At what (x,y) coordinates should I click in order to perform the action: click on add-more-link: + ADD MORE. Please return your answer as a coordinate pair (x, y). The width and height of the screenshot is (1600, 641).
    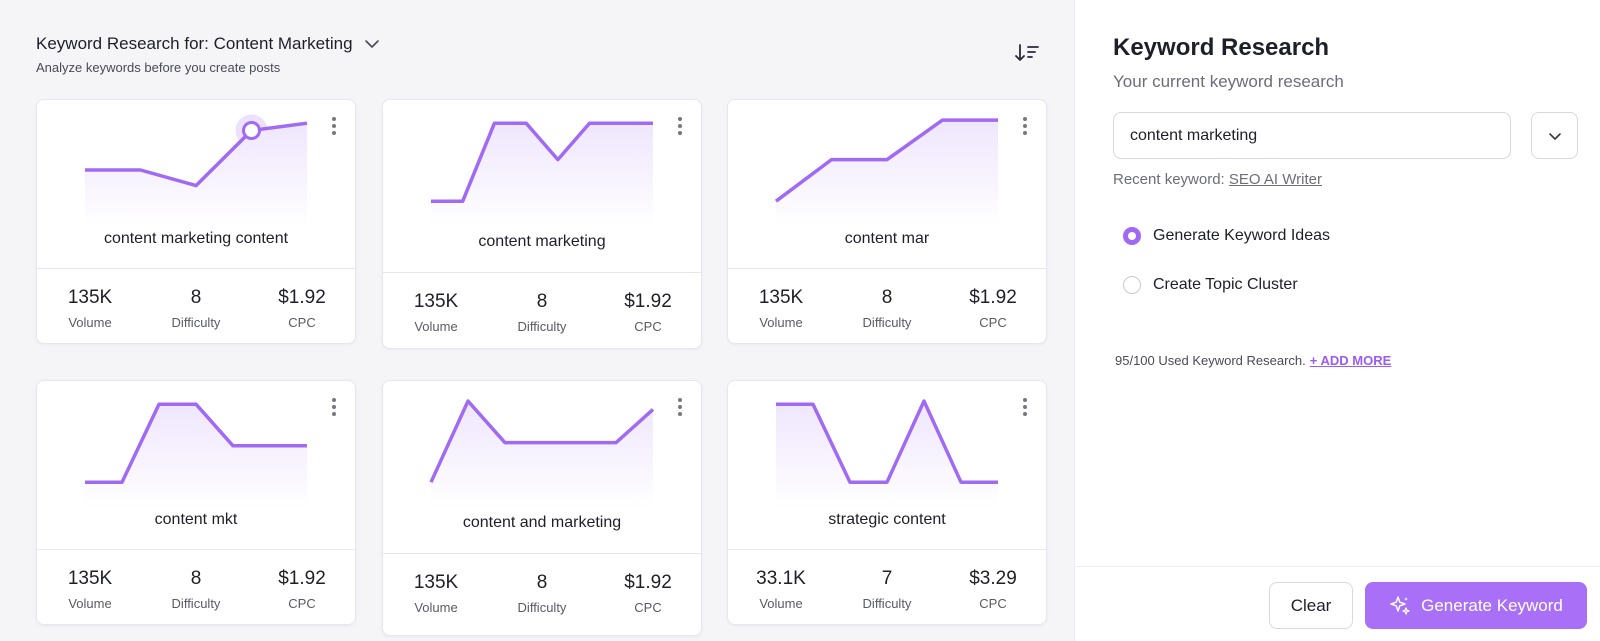
    Looking at the image, I should click on (1350, 360).